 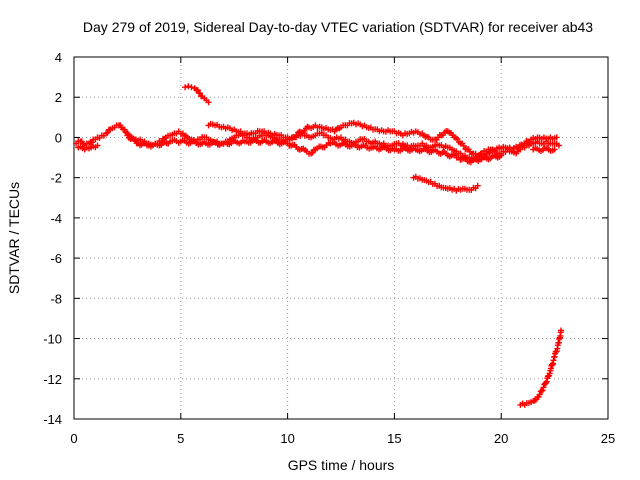 I want to click on y-tick-label: -10, so click(x=52, y=339).